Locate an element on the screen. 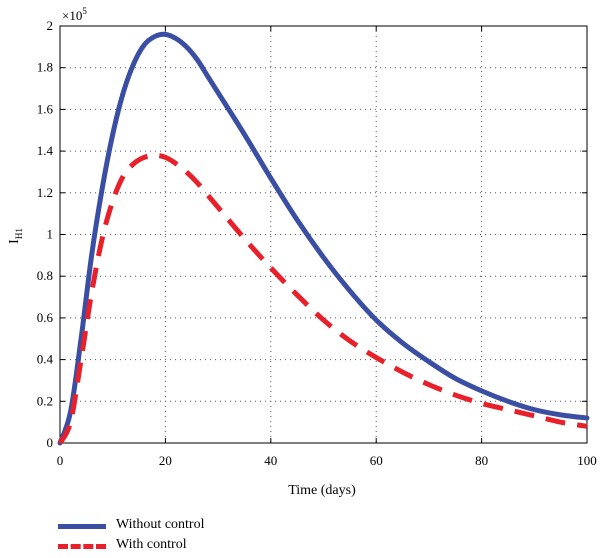 The image size is (600, 558). y-tick-label: 0.8 is located at coordinates (45, 275).